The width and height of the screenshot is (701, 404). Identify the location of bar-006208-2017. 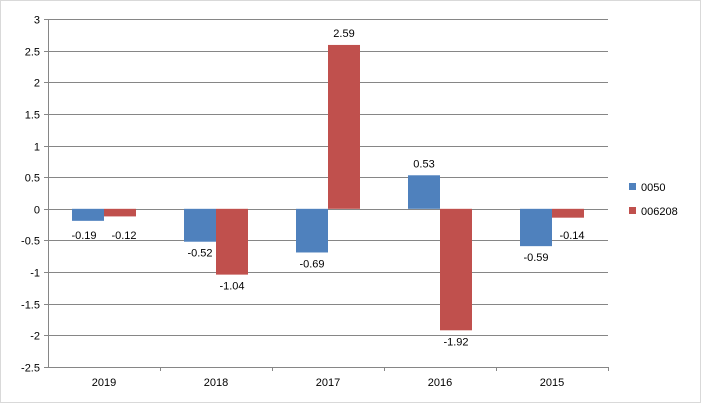
(344, 126).